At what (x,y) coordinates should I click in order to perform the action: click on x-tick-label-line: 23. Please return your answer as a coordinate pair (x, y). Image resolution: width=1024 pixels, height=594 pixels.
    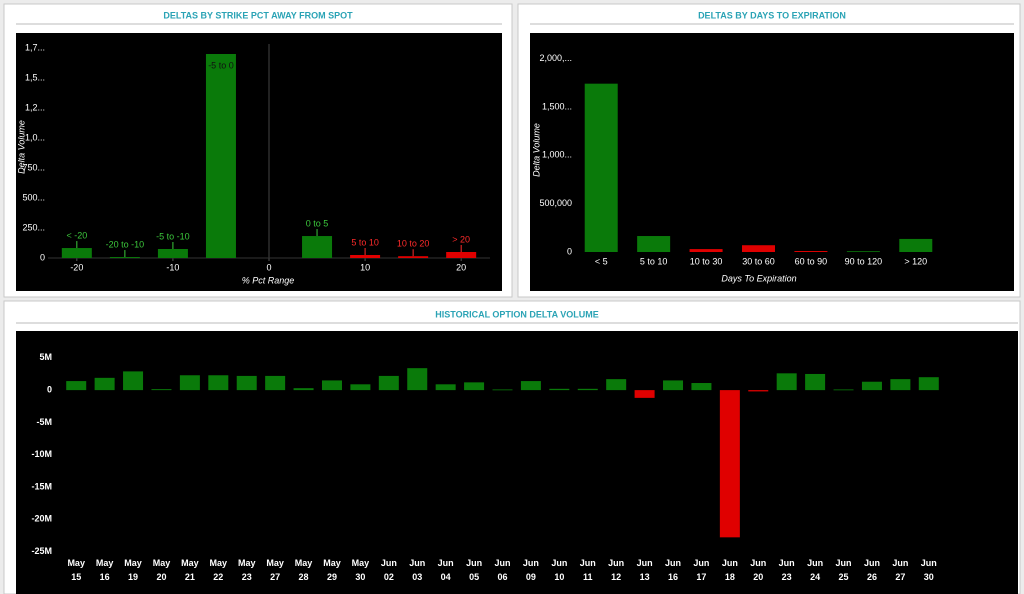
    Looking at the image, I should click on (787, 577).